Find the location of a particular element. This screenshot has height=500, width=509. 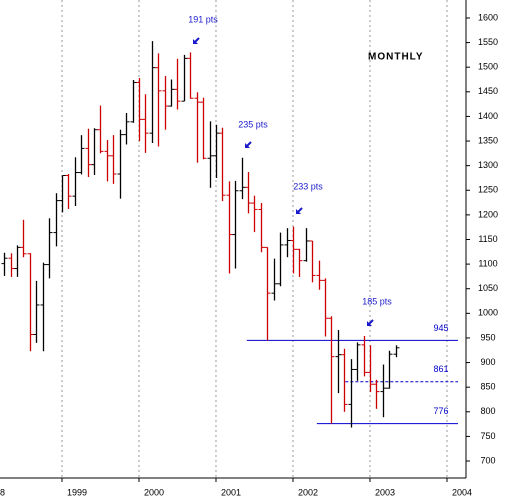

annotation: 235 pts is located at coordinates (253, 124).